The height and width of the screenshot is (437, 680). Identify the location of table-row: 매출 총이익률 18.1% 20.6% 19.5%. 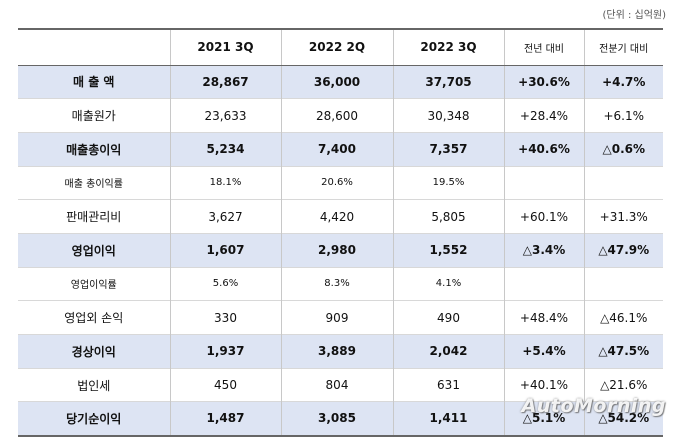
(340, 183).